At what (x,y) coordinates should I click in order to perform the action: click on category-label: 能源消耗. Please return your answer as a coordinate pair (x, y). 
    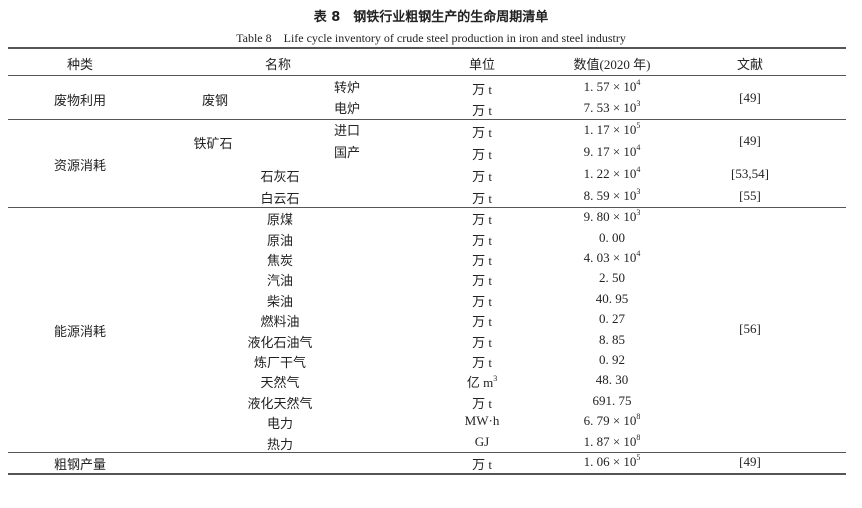
    Looking at the image, I should click on (80, 332).